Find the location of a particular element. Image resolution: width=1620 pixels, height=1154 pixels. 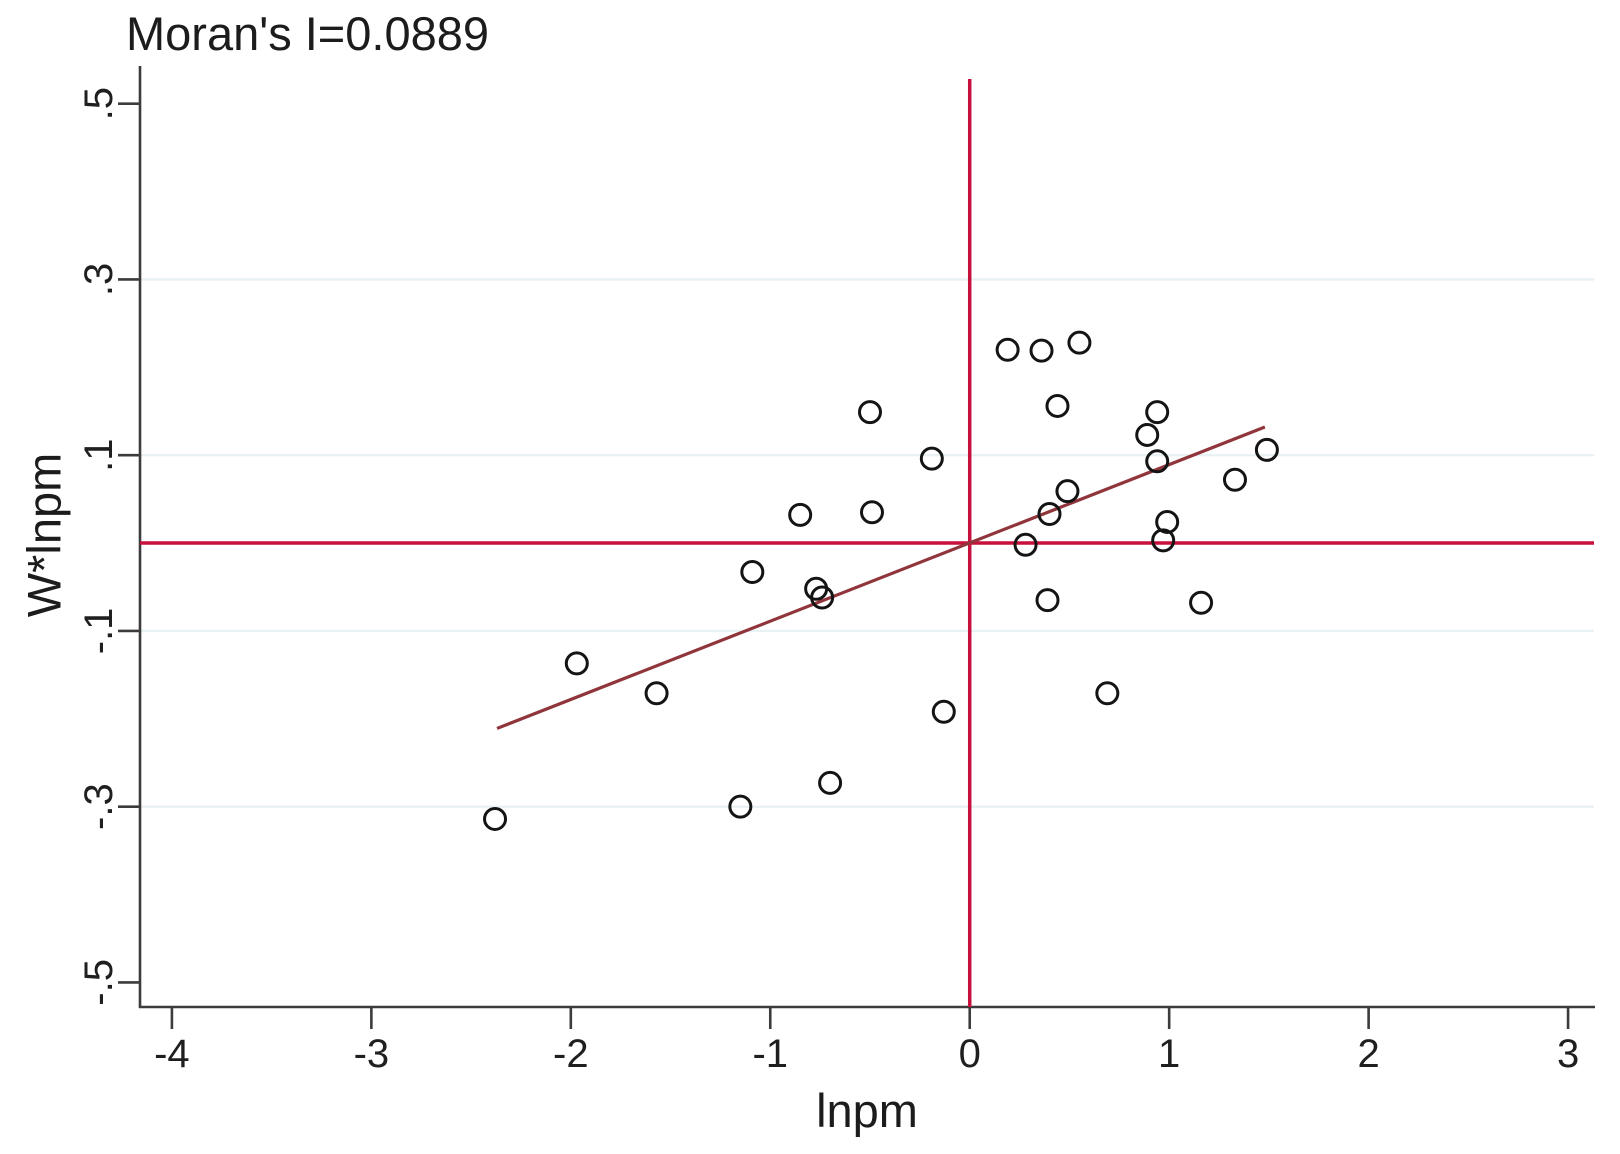

y-tick-label: -.5 is located at coordinates (99, 982).